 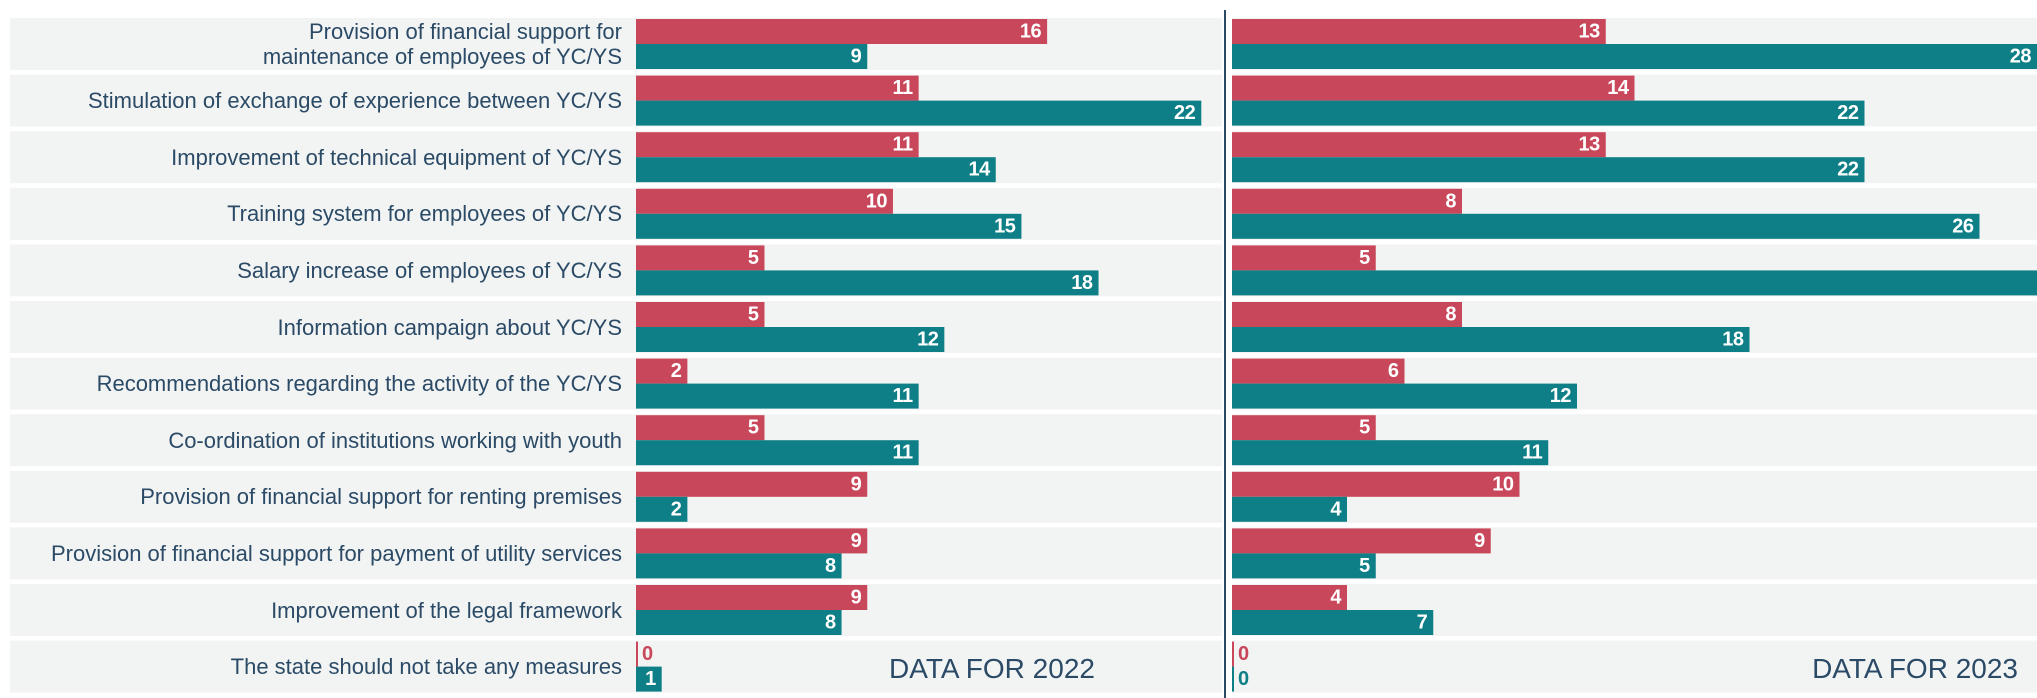 I want to click on value-label: 16, so click(x=1031, y=32).